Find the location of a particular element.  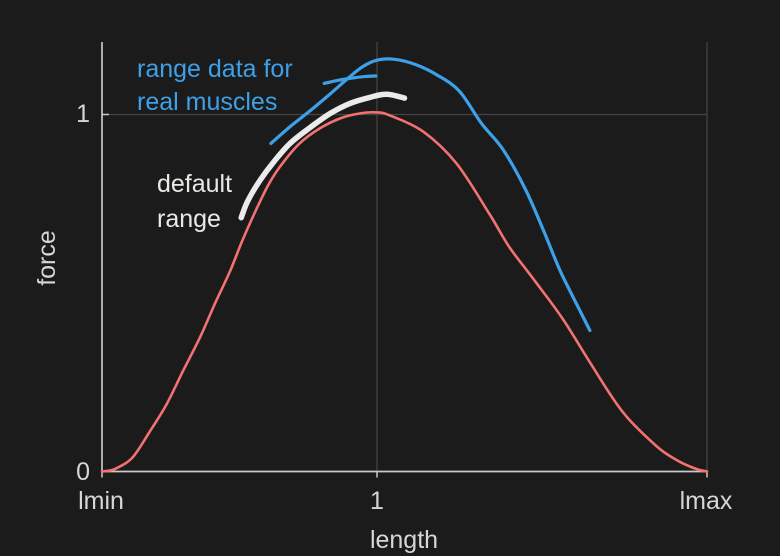

default-range-label: default range is located at coordinates (194, 202).